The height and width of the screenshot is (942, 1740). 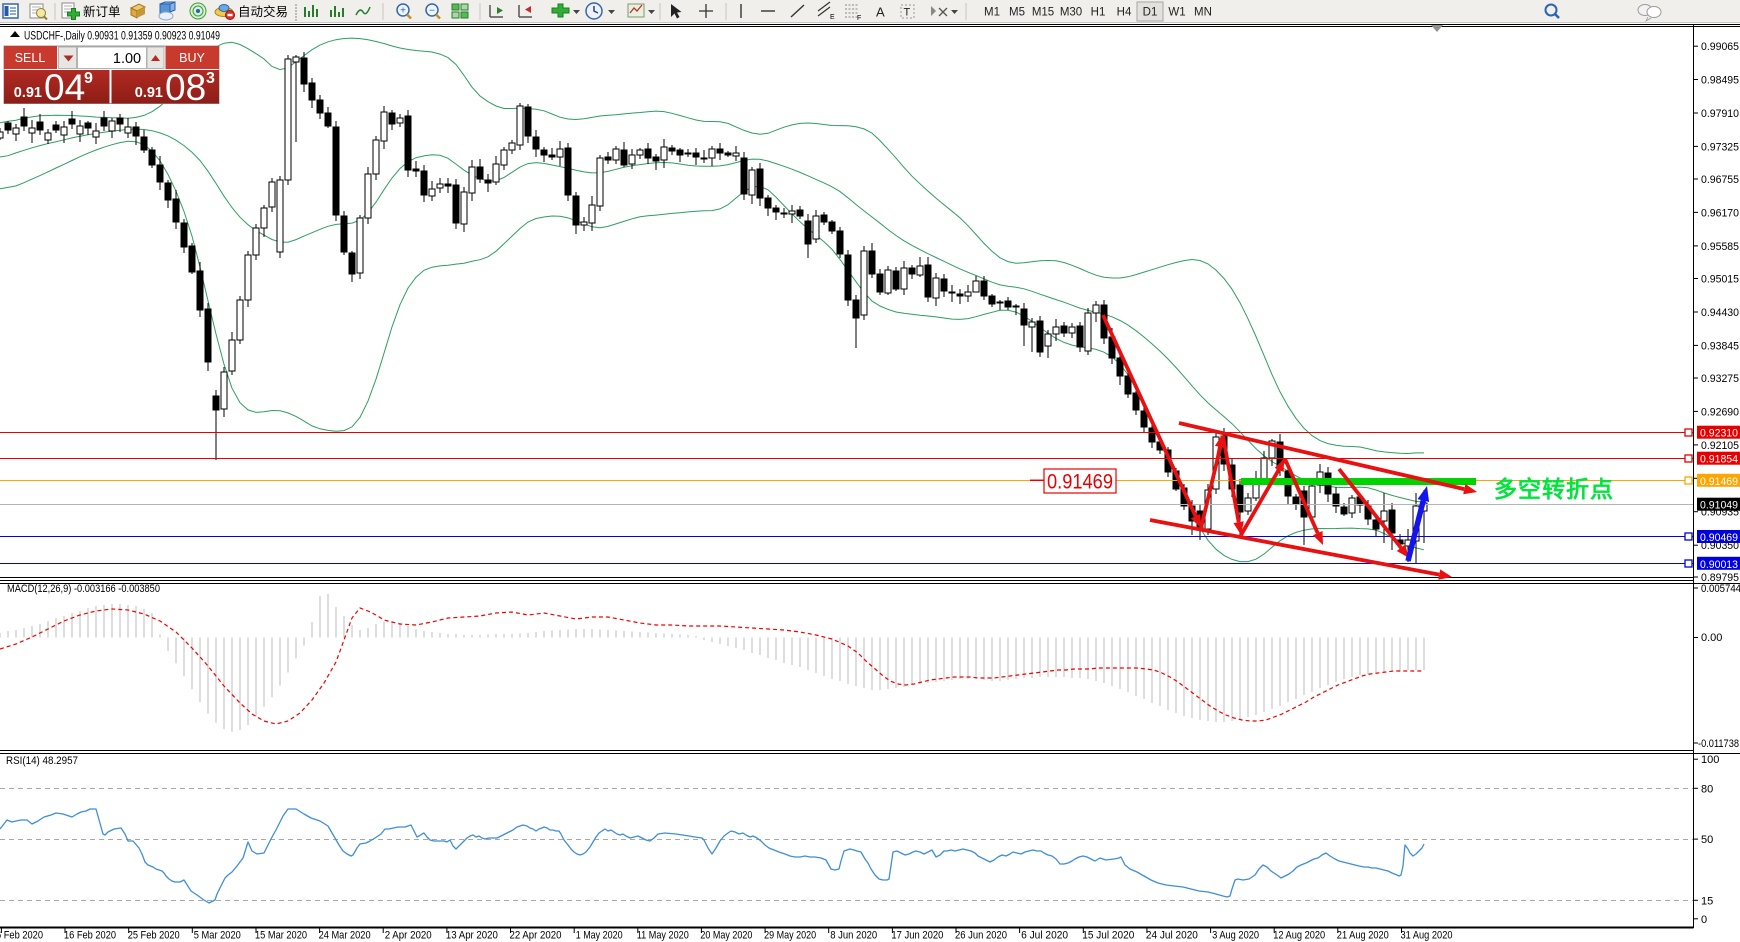 What do you see at coordinates (907, 13) in the screenshot?
I see `svg-text: T` at bounding box center [907, 13].